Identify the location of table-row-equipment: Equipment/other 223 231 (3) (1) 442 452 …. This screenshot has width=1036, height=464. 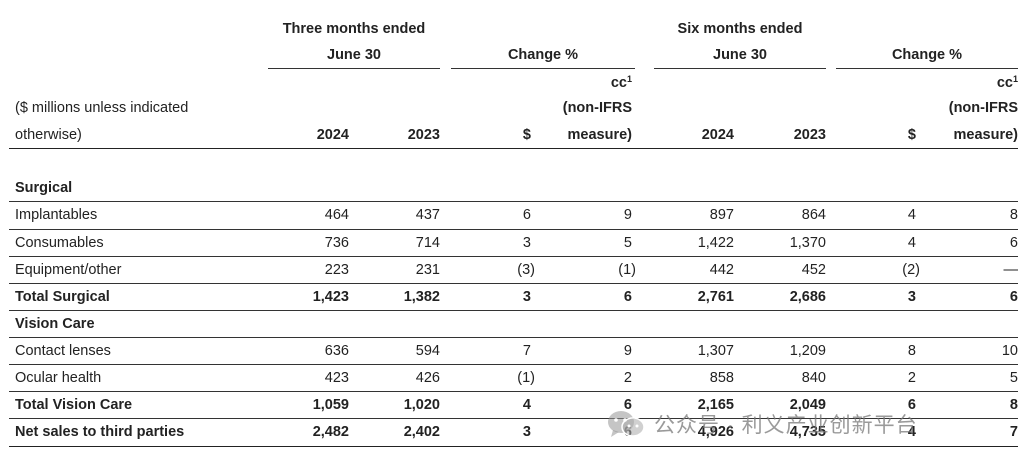
(518, 270).